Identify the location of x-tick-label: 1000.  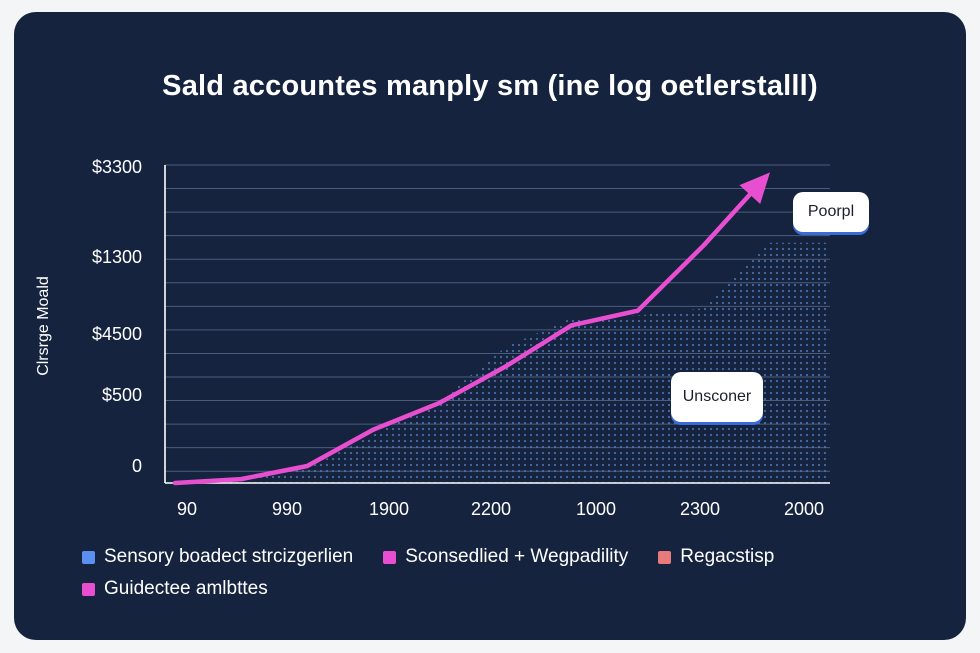
(596, 509).